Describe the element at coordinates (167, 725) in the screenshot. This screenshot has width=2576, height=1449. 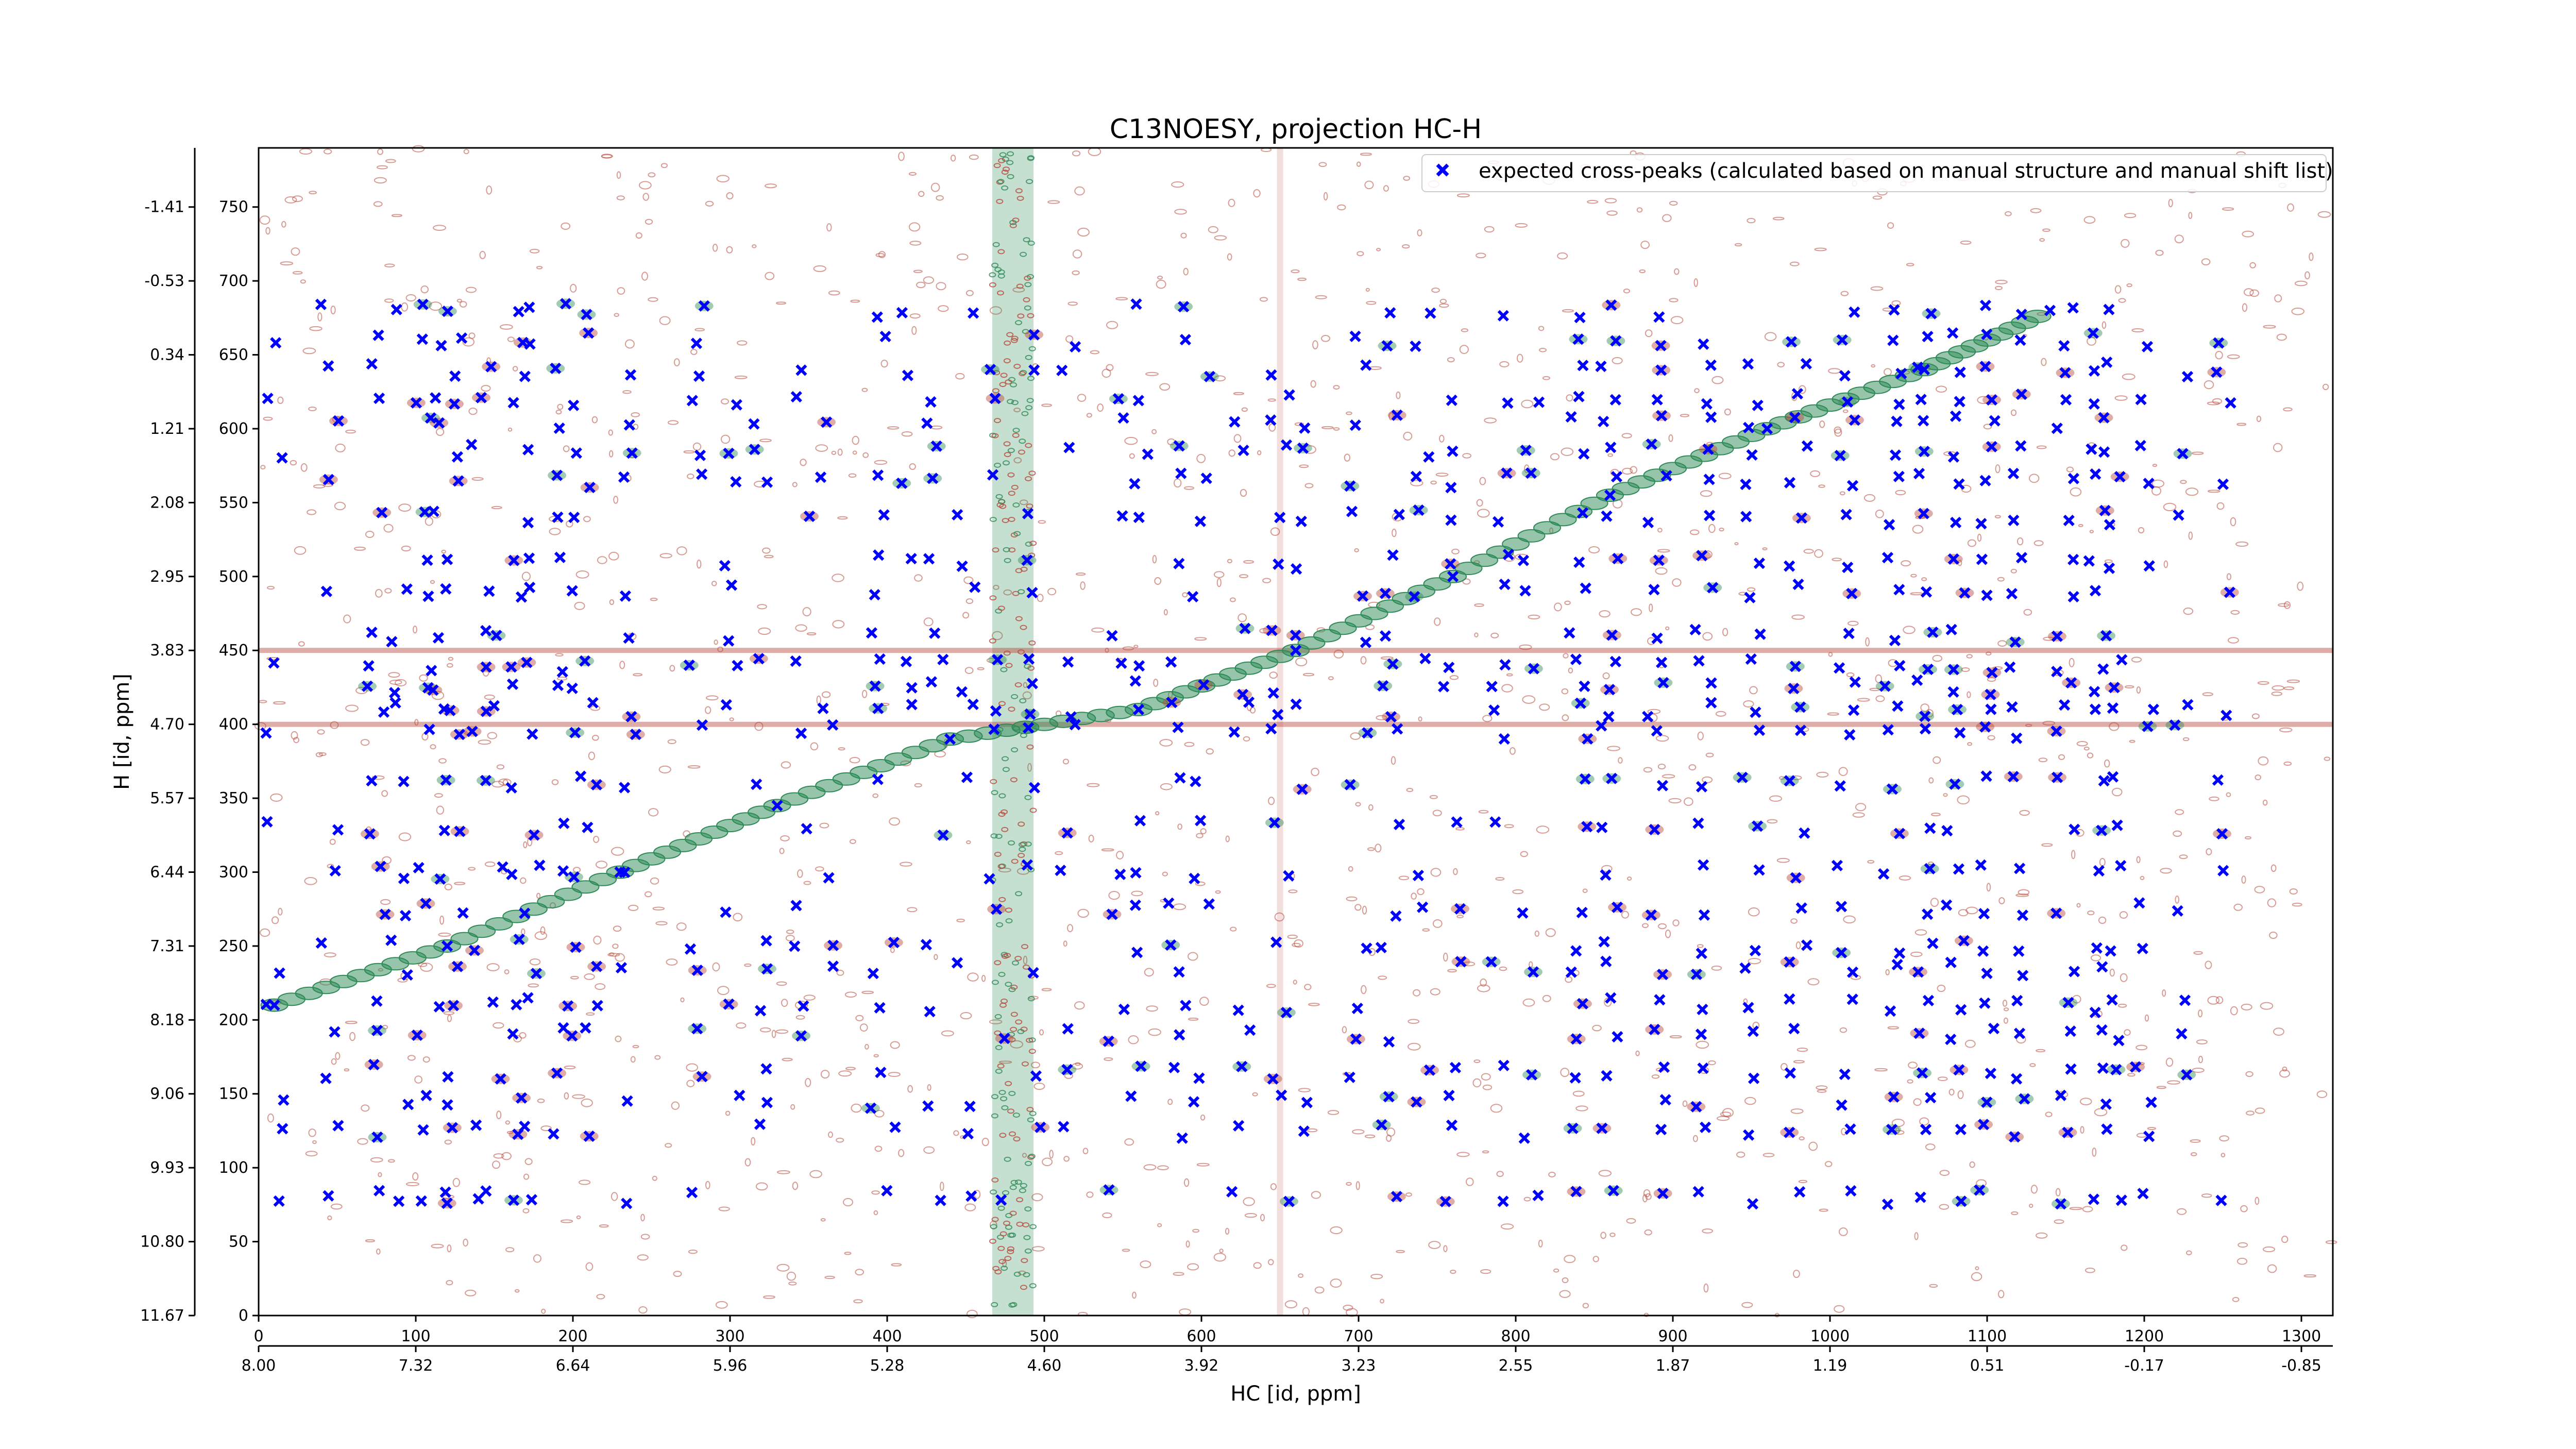
I see `y-ppm-tick-label: 4.70` at that location.